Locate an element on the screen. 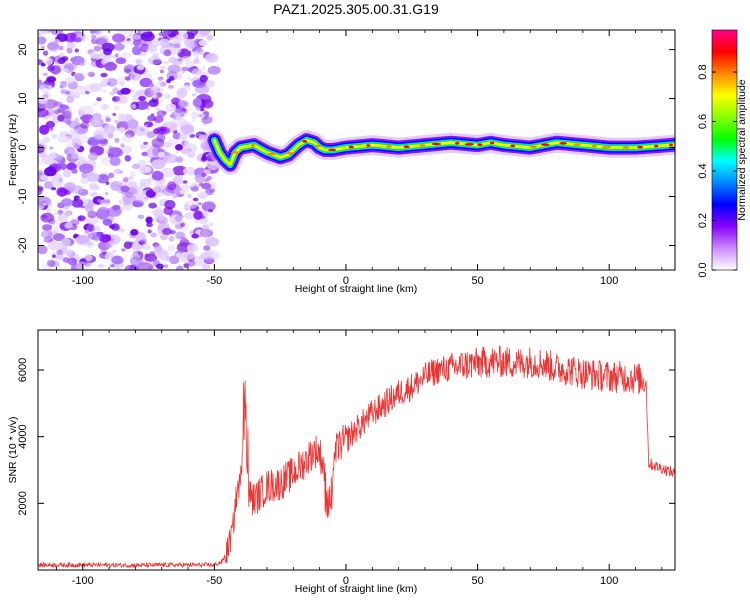 The image size is (750, 600). snr-x-label: Height of straight line (km) is located at coordinates (356, 589).